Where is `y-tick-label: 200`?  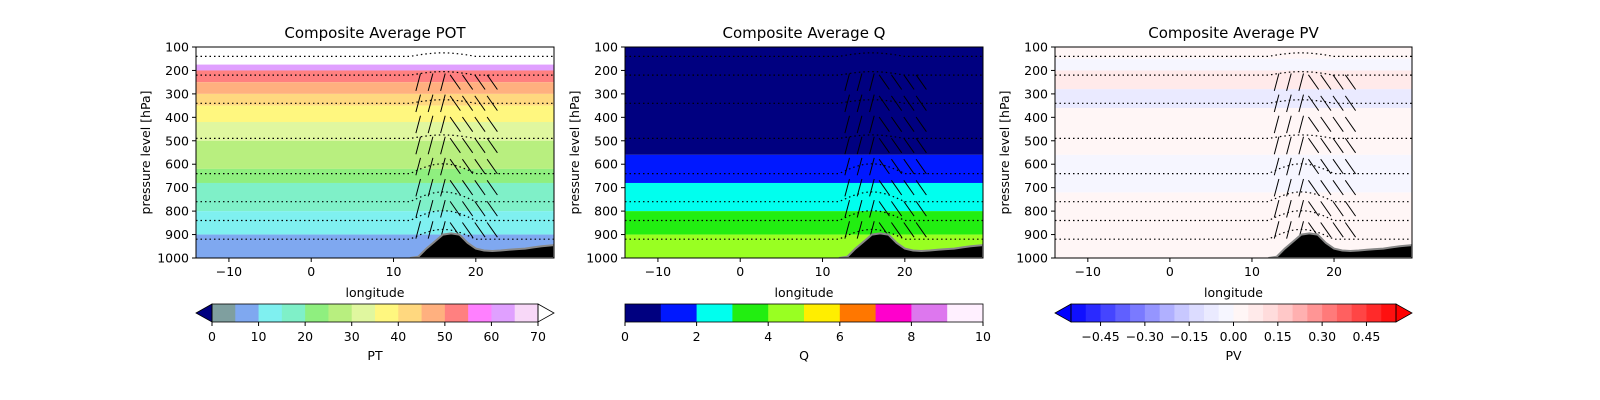
y-tick-label: 200 is located at coordinates (177, 70).